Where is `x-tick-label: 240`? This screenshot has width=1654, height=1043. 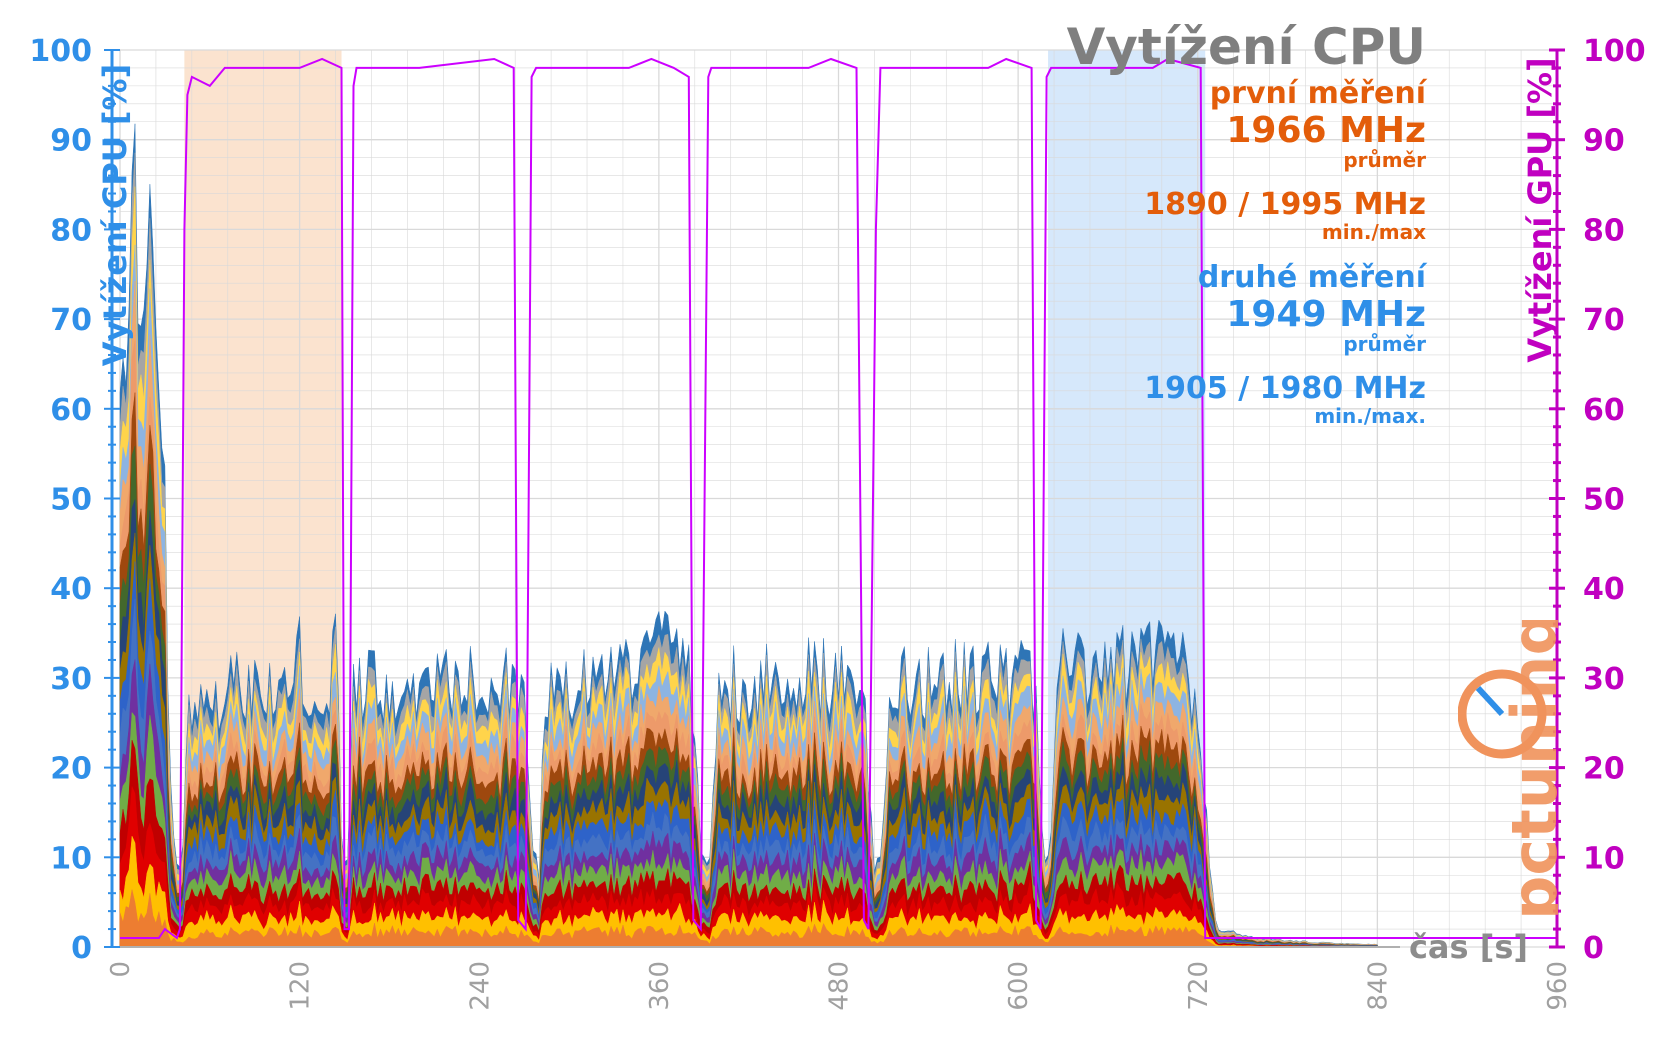 x-tick-label: 240 is located at coordinates (480, 986).